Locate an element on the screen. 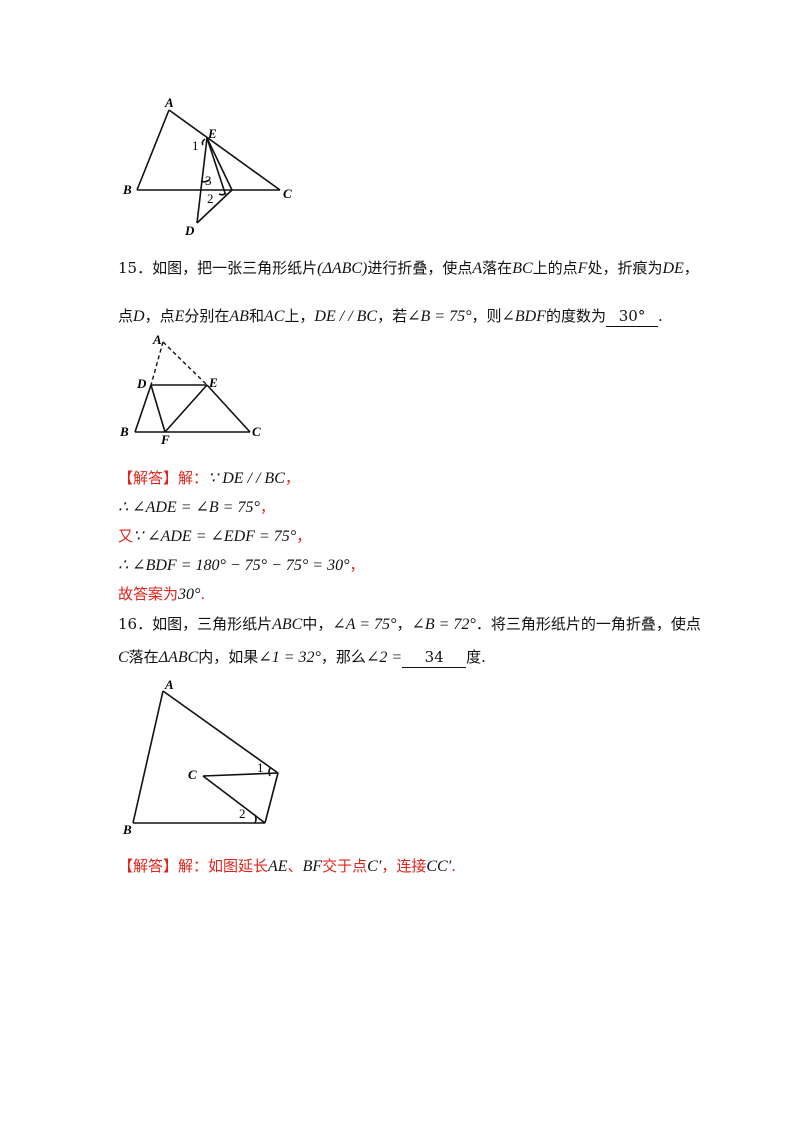 This screenshot has width=800, height=1132. text: 处，折痕为 is located at coordinates (625, 268).